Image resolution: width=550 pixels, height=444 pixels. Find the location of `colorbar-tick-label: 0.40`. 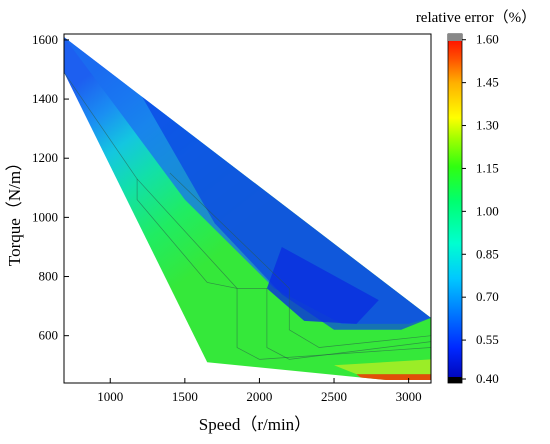

colorbar-tick-label: 0.40 is located at coordinates (487, 378).